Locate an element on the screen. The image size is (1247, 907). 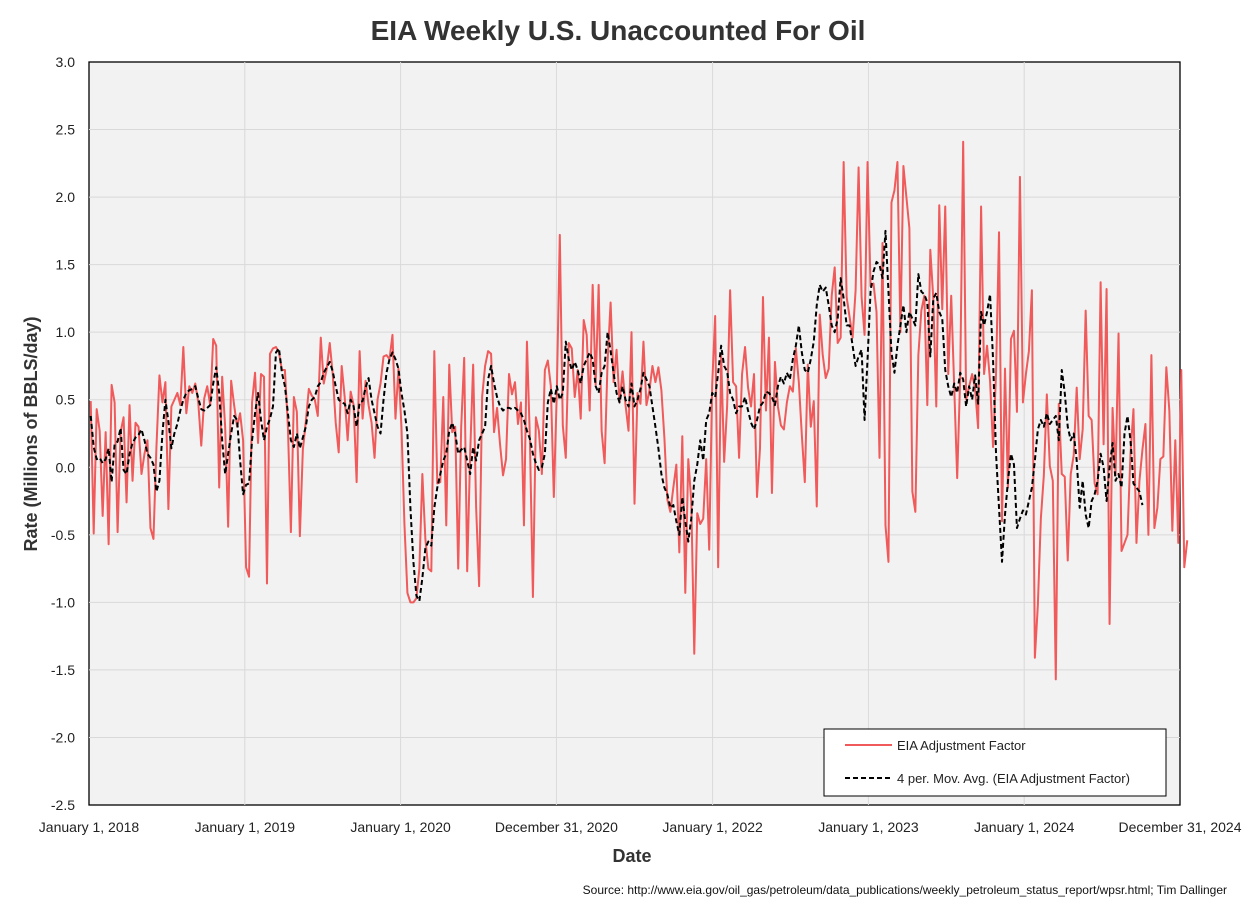
y-tick-label: -0.5 is located at coordinates (63, 535).